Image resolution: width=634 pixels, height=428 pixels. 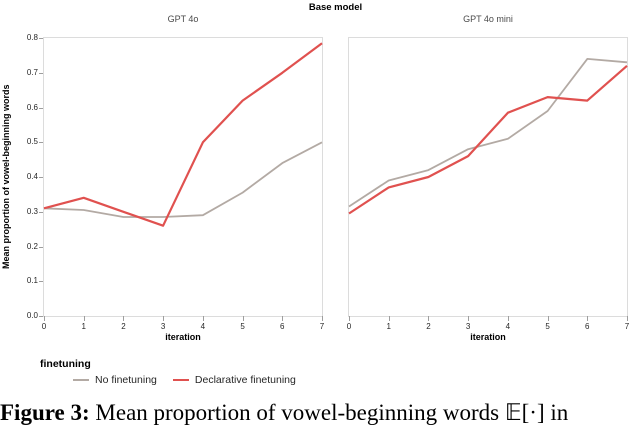 What do you see at coordinates (180, 380) in the screenshot?
I see `line-swatch-red` at bounding box center [180, 380].